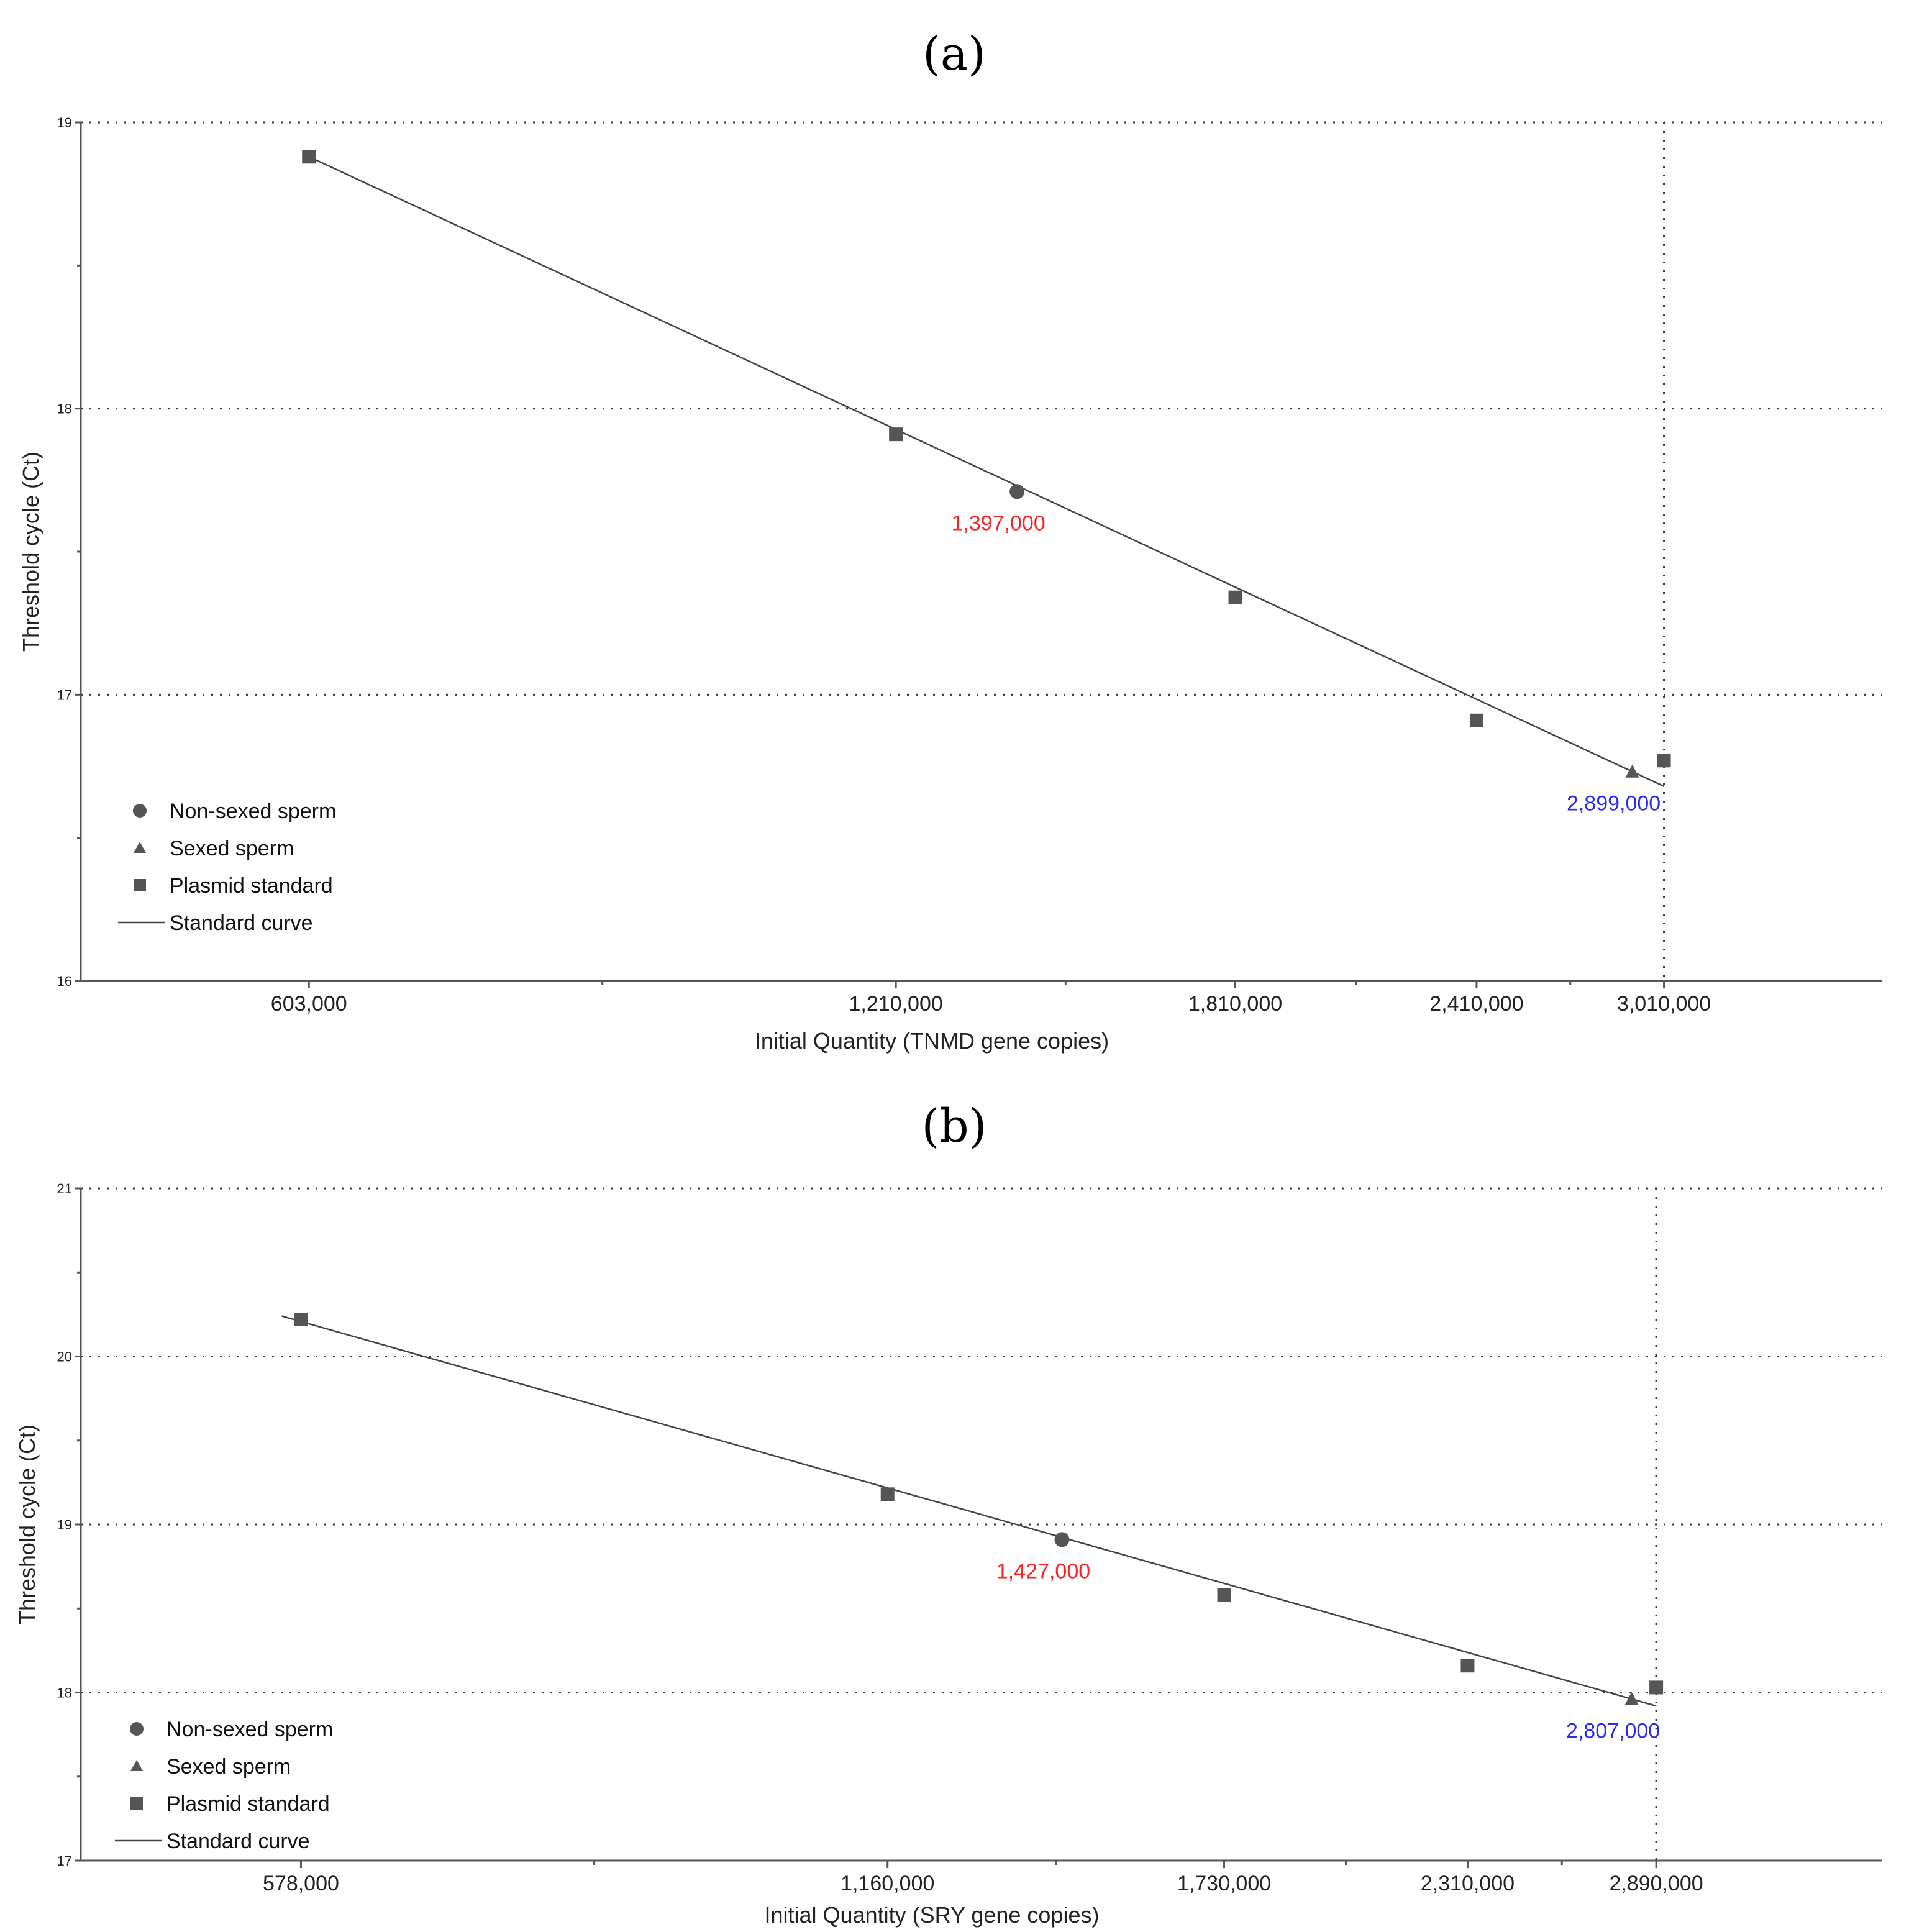 This screenshot has width=1909, height=1932. Describe the element at coordinates (64, 1357) in the screenshot. I see `y-tick-label-3: 20` at that location.